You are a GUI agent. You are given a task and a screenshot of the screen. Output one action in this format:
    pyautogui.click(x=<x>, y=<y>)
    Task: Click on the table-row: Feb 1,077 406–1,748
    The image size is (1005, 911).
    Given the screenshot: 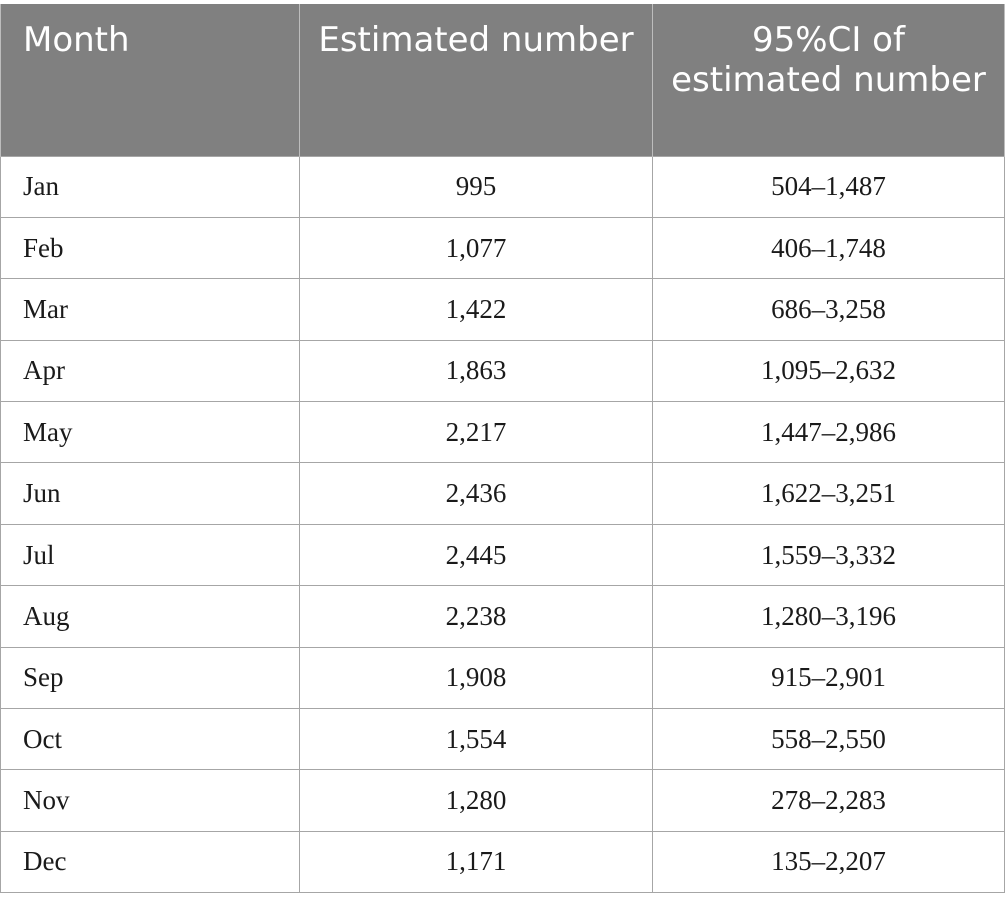 What is the action you would take?
    pyautogui.click(x=502, y=248)
    